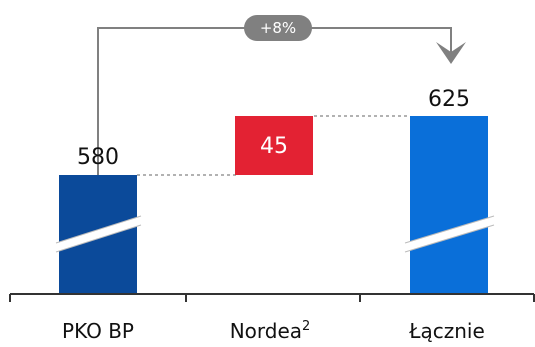 The width and height of the screenshot is (535, 347). I want to click on value-label: 625, so click(449, 99).